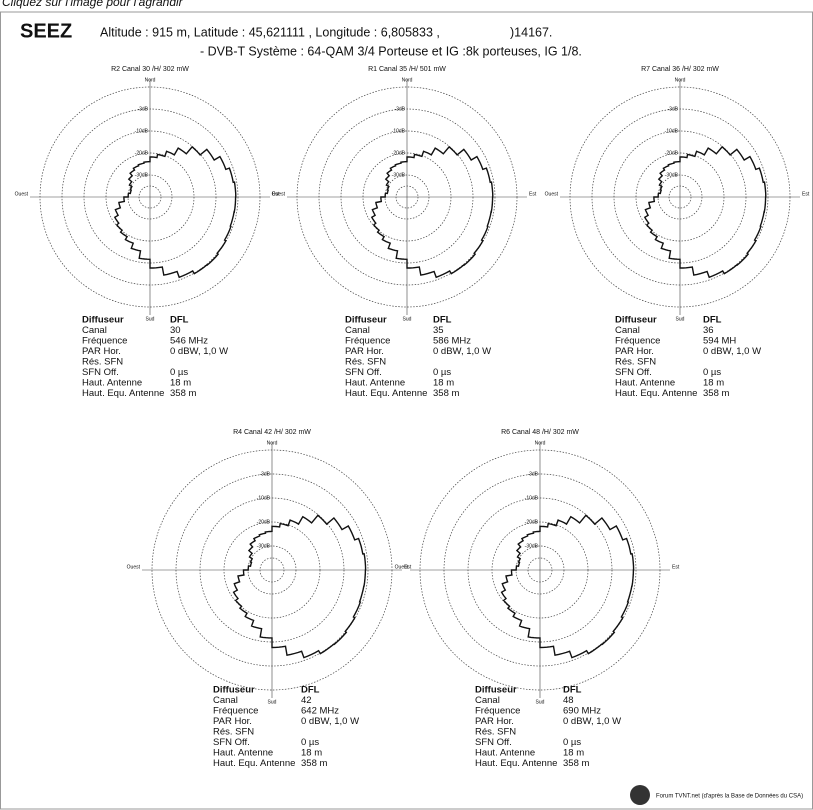 The height and width of the screenshot is (810, 813). What do you see at coordinates (582, 711) in the screenshot?
I see `info-value: 690 MHz` at bounding box center [582, 711].